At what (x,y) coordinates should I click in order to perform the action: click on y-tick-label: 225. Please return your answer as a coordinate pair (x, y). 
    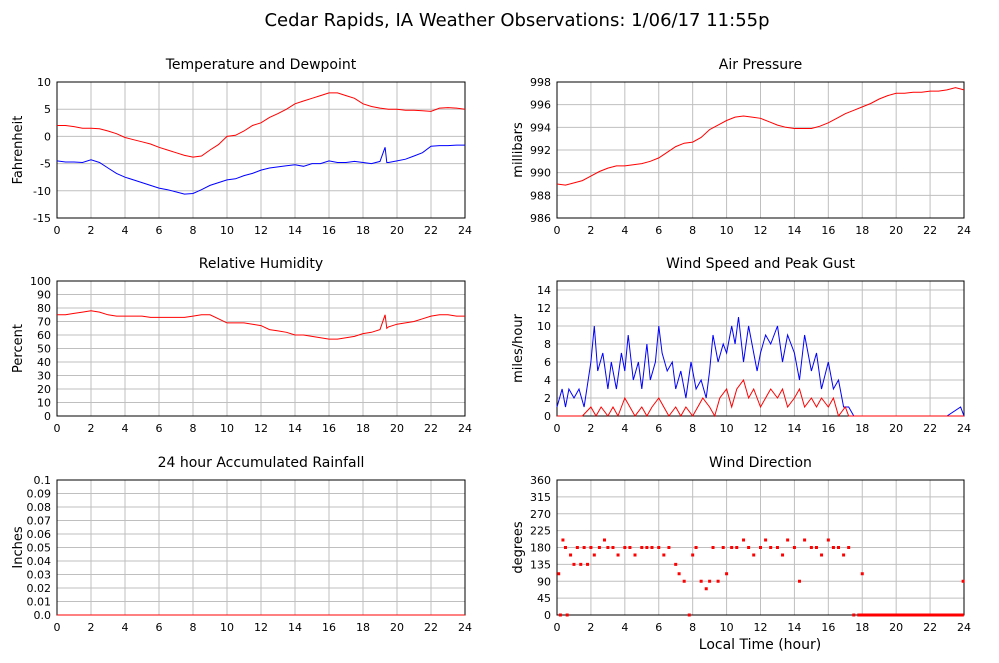
    Looking at the image, I should click on (540, 531).